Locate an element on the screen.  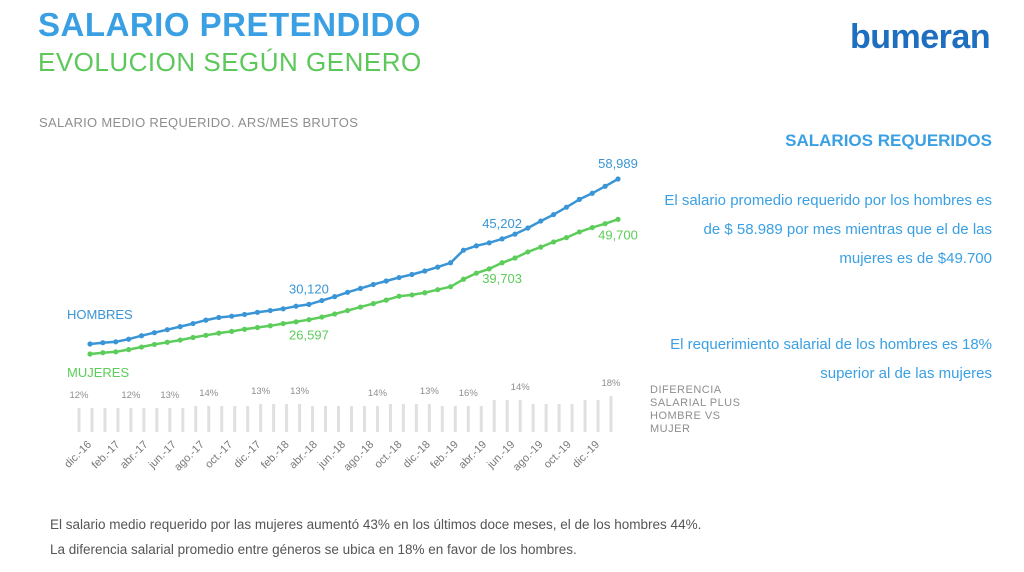
data-label-hombres: 30,120 is located at coordinates (309, 288).